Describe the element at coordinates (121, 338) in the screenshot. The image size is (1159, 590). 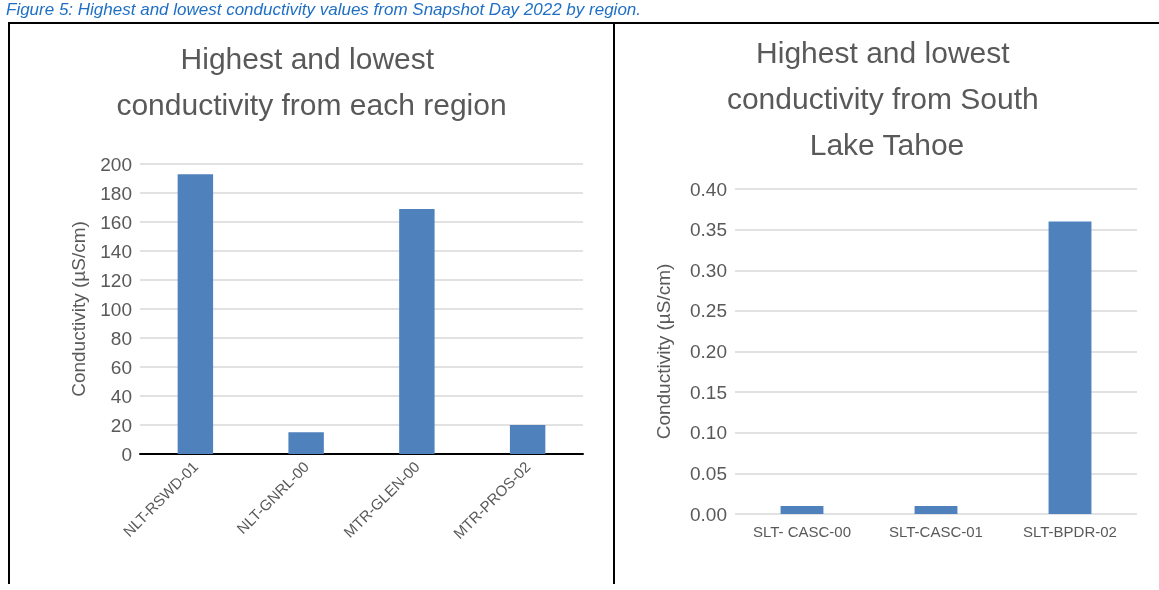
I see `y-tick-label: 80` at that location.